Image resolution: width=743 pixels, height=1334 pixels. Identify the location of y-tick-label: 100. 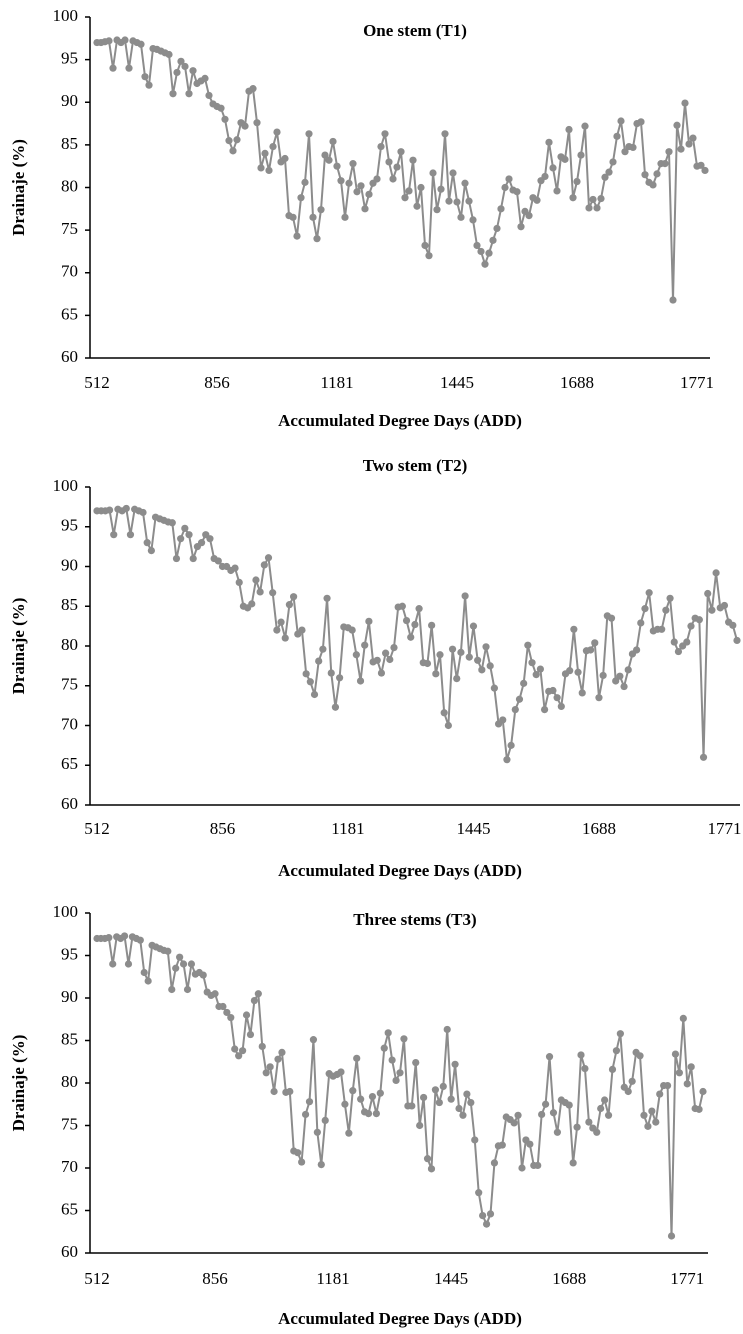
(66, 485).